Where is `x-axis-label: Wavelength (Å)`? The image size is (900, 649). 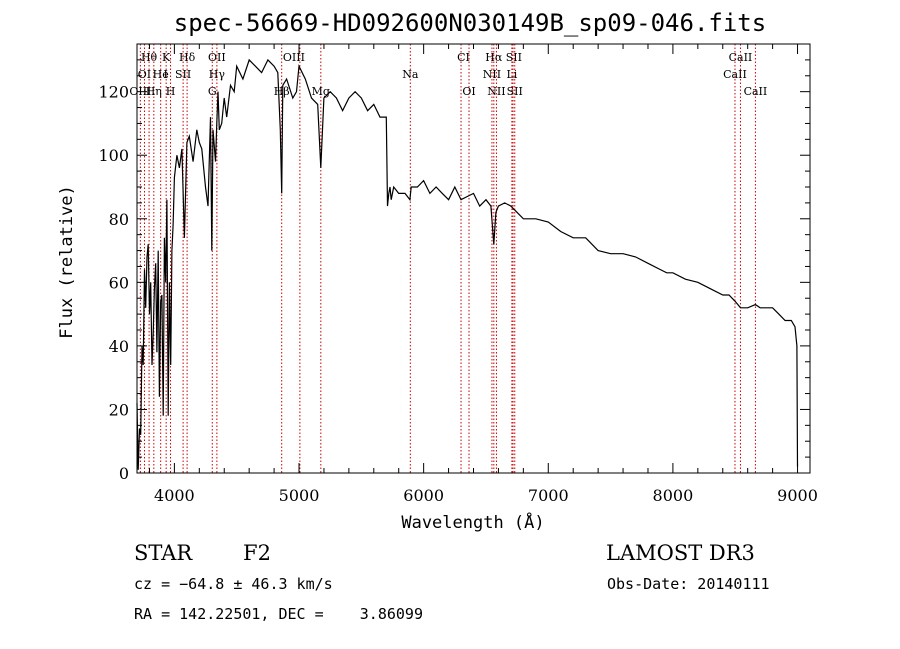
x-axis-label: Wavelength (Å) is located at coordinates (472, 522).